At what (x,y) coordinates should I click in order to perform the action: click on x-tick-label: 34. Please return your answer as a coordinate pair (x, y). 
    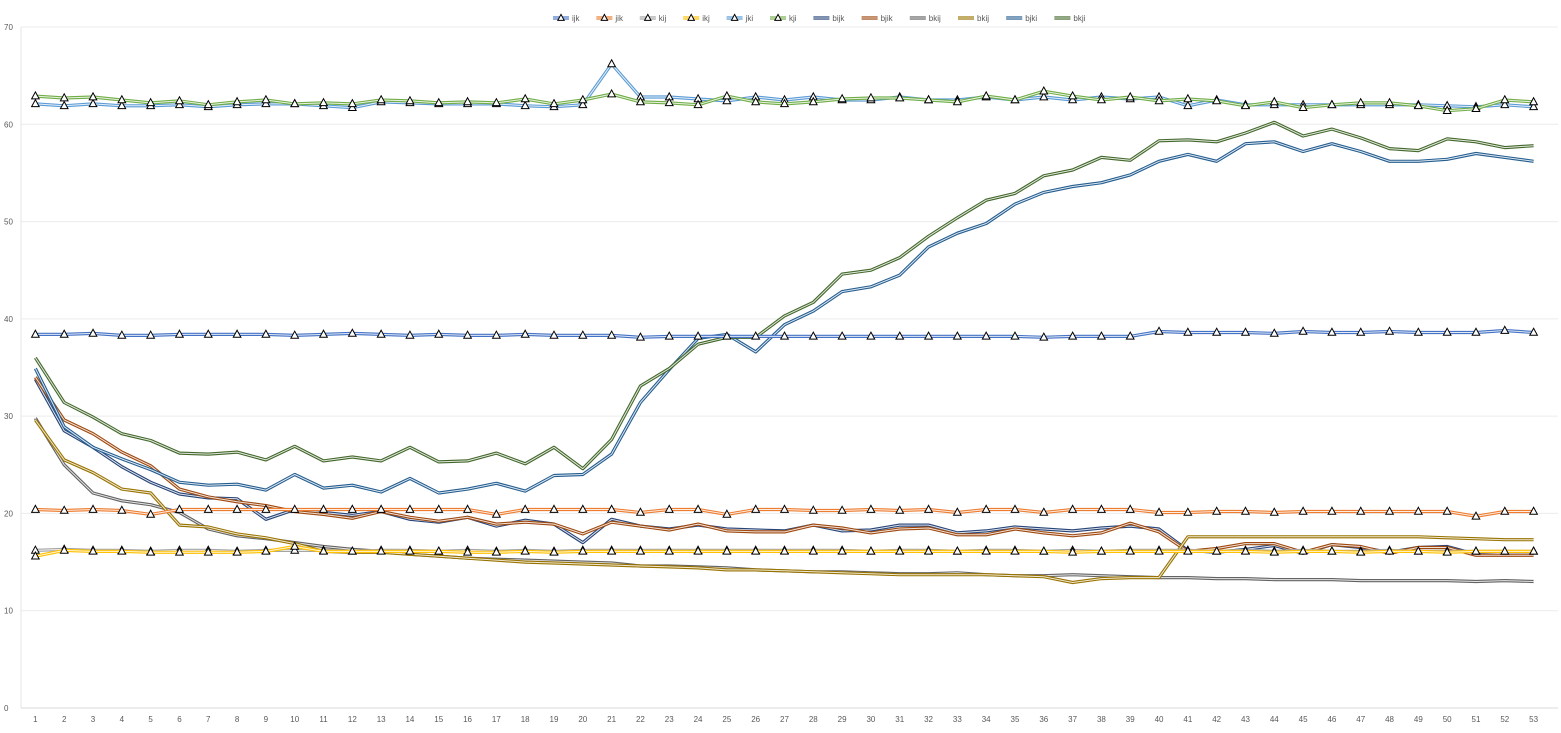
    Looking at the image, I should click on (986, 719).